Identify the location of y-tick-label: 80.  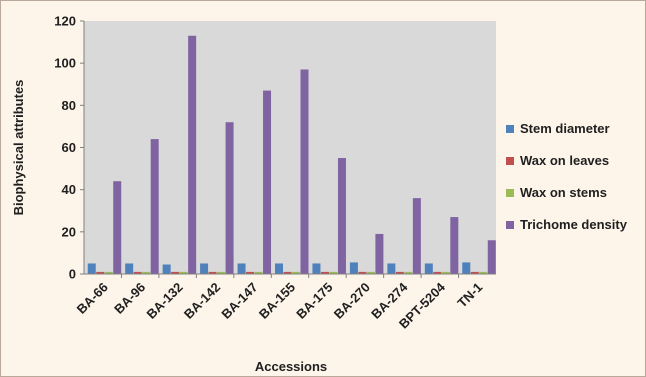
(69, 105).